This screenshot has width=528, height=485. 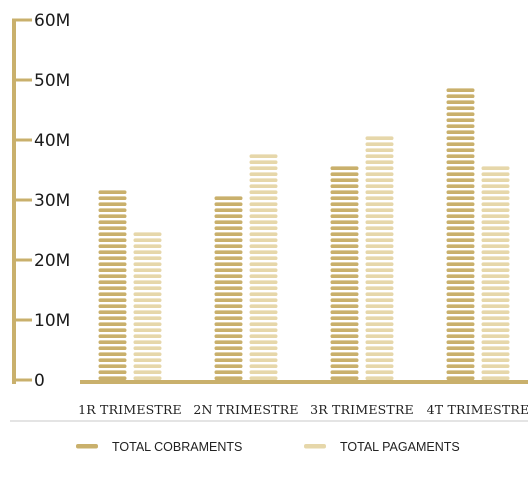 What do you see at coordinates (400, 447) in the screenshot?
I see `legend-label: TOTAL PAGAMENTS` at bounding box center [400, 447].